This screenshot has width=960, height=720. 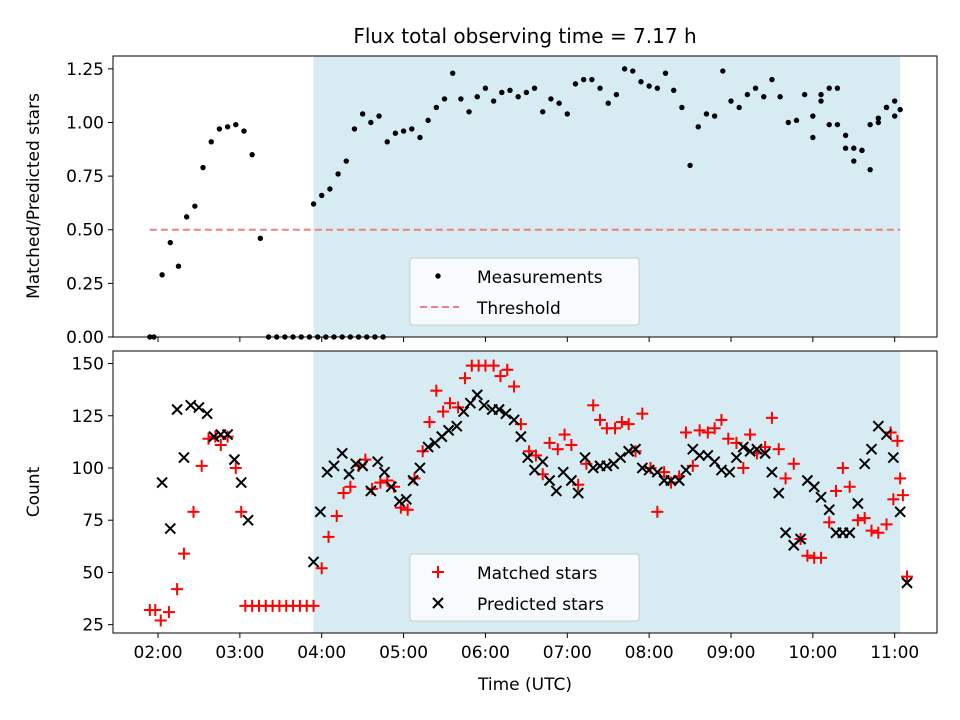 I want to click on bottom-y-ticks: 25 50 75 100 125 150, so click(x=92, y=495).